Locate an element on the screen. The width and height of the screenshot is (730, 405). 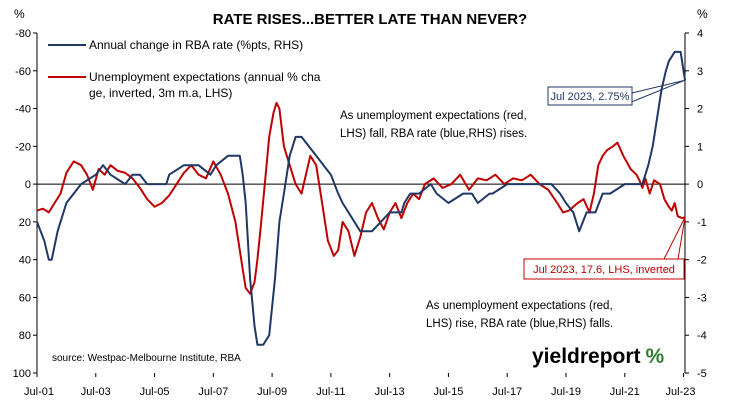
right-tick-label: 0 is located at coordinates (700, 185).